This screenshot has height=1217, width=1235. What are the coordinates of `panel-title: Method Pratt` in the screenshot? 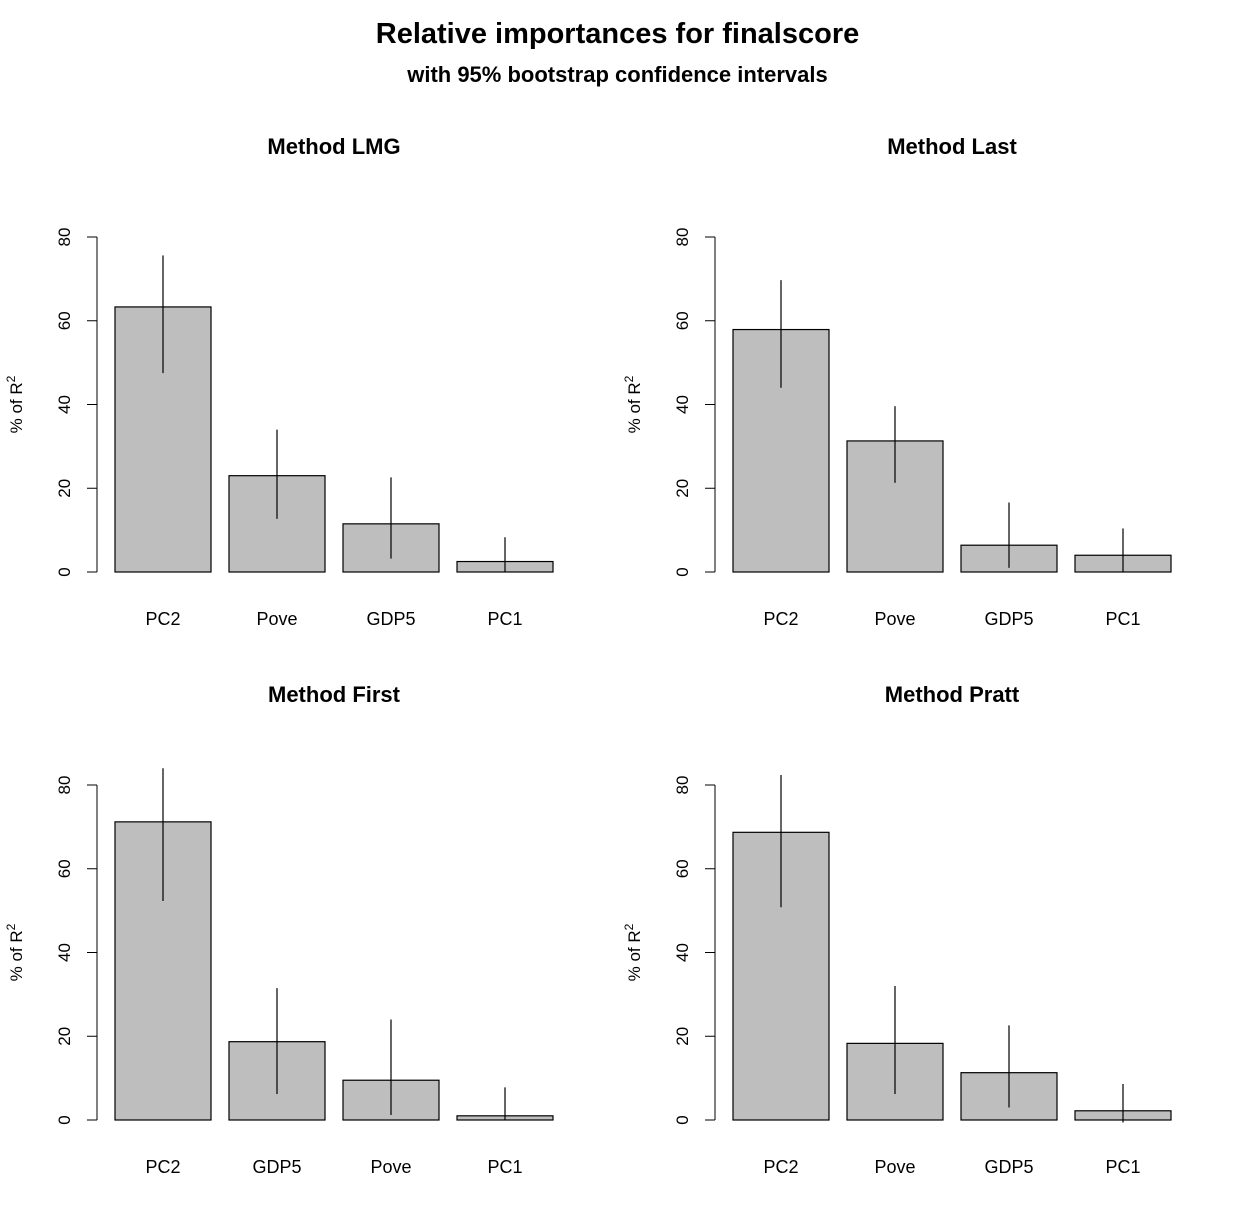 It's located at (952, 694).